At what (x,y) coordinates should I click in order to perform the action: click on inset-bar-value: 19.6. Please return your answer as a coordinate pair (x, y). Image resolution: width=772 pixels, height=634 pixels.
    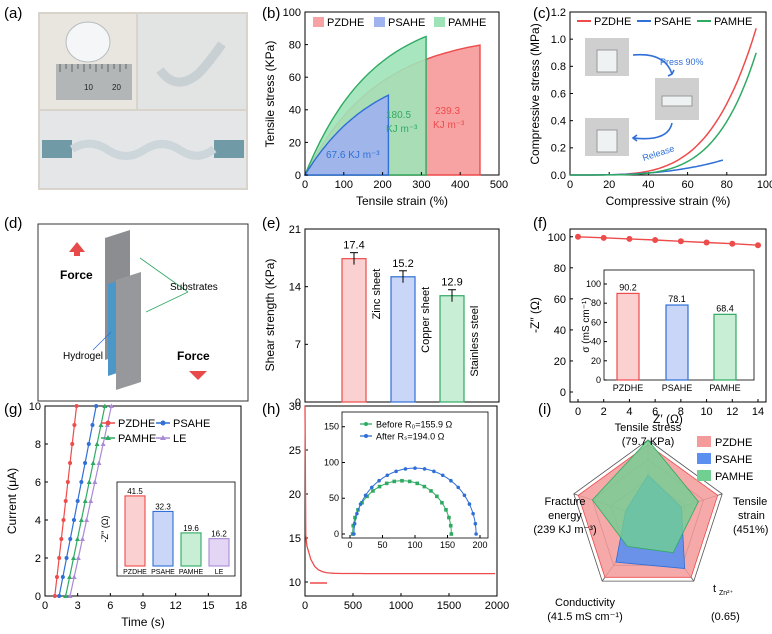
    Looking at the image, I should click on (191, 528).